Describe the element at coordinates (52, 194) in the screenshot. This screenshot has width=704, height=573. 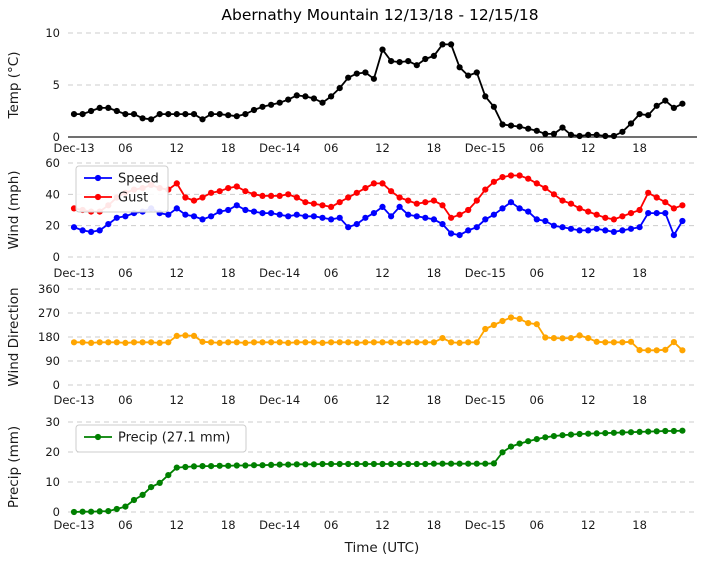
I see `y-tick-label: 40` at that location.